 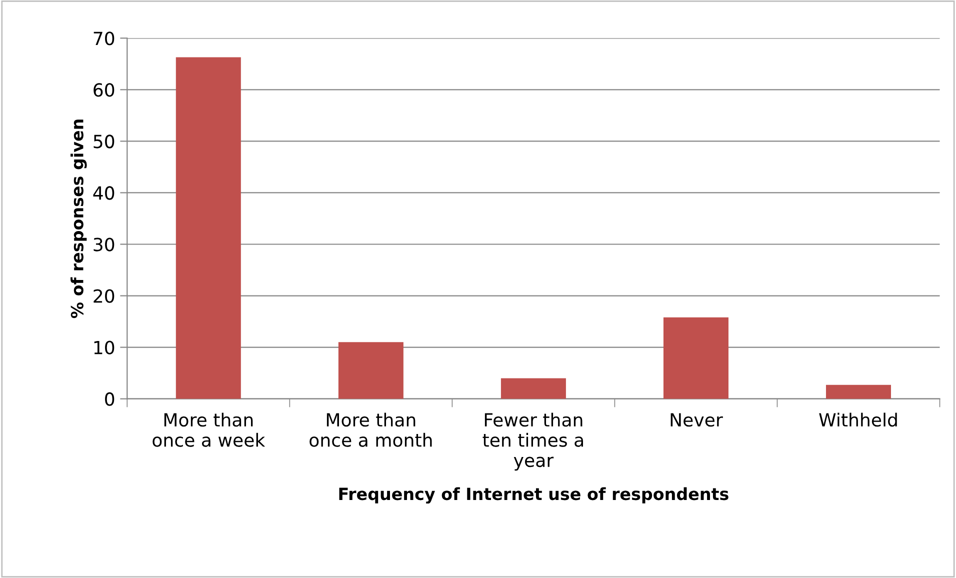 I want to click on x-tick-label: Never, so click(x=696, y=420).